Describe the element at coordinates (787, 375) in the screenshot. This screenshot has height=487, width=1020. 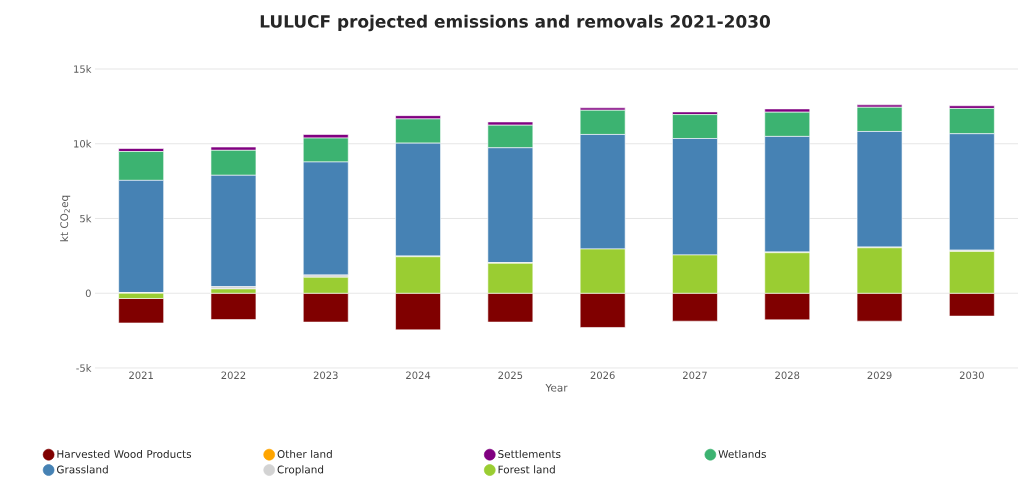
I see `x-tick-label: 2028` at that location.